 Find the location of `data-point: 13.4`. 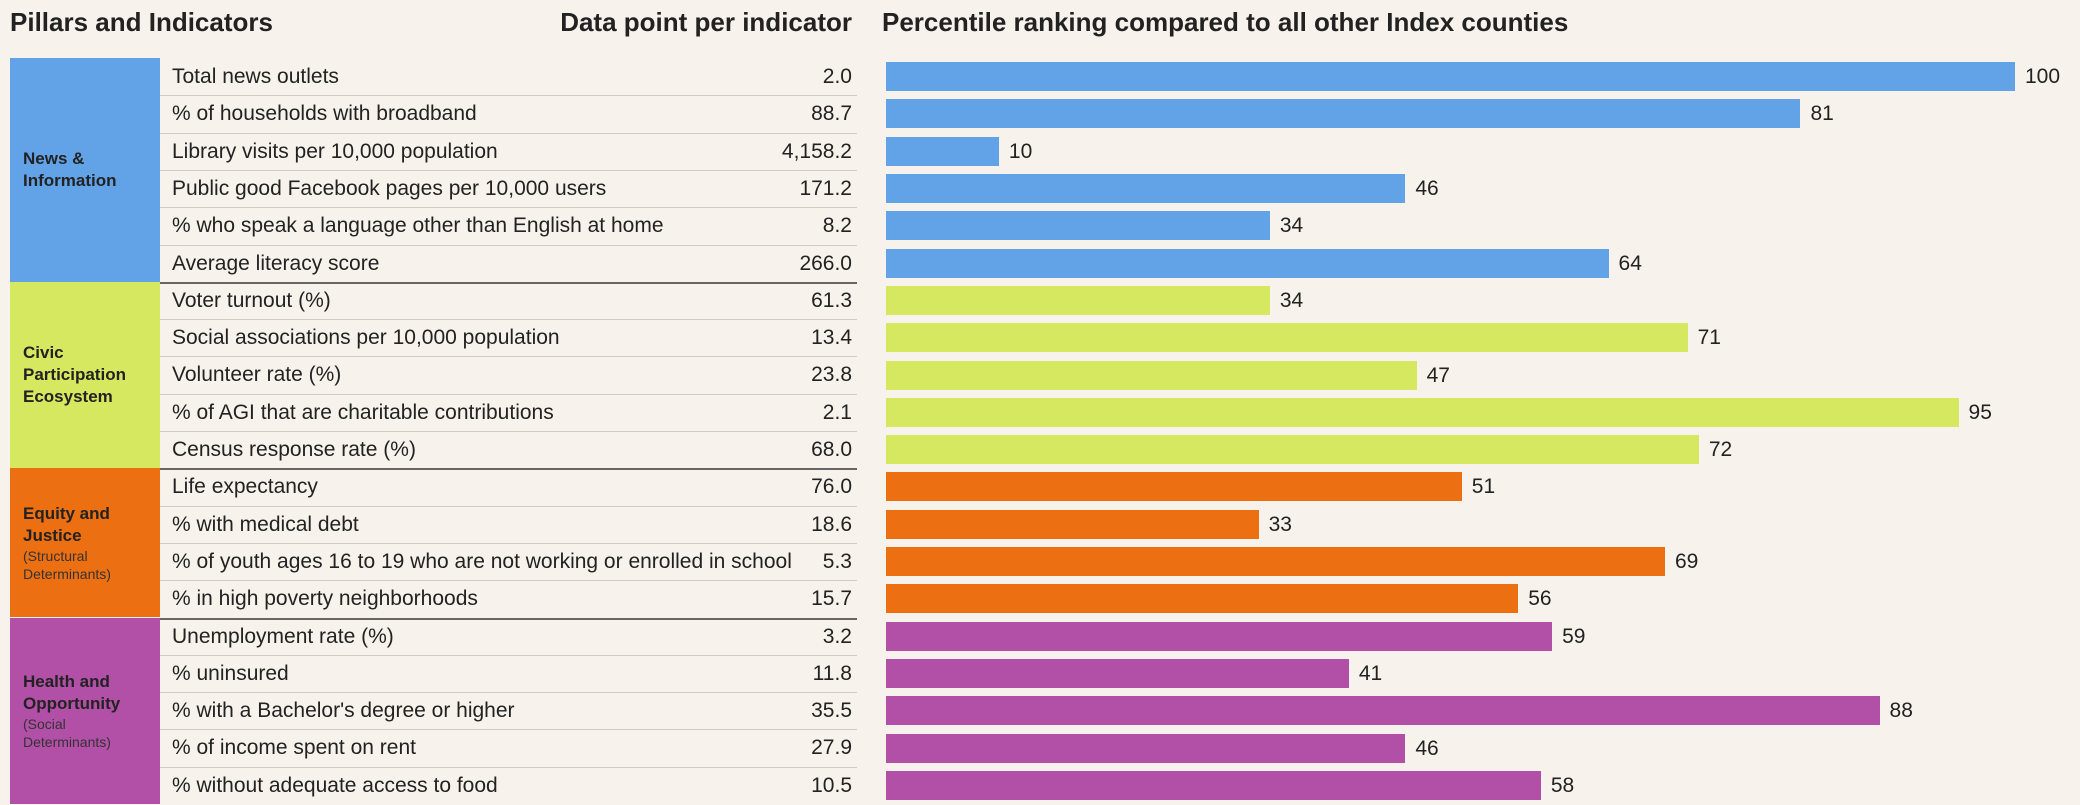

data-point: 13.4 is located at coordinates (831, 338).